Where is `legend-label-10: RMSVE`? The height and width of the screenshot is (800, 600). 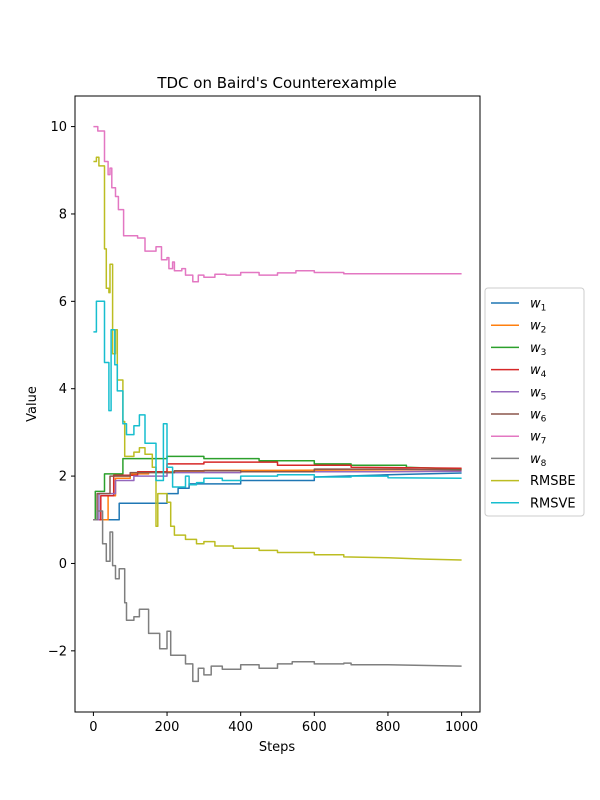
legend-label-10: RMSVE is located at coordinates (553, 503).